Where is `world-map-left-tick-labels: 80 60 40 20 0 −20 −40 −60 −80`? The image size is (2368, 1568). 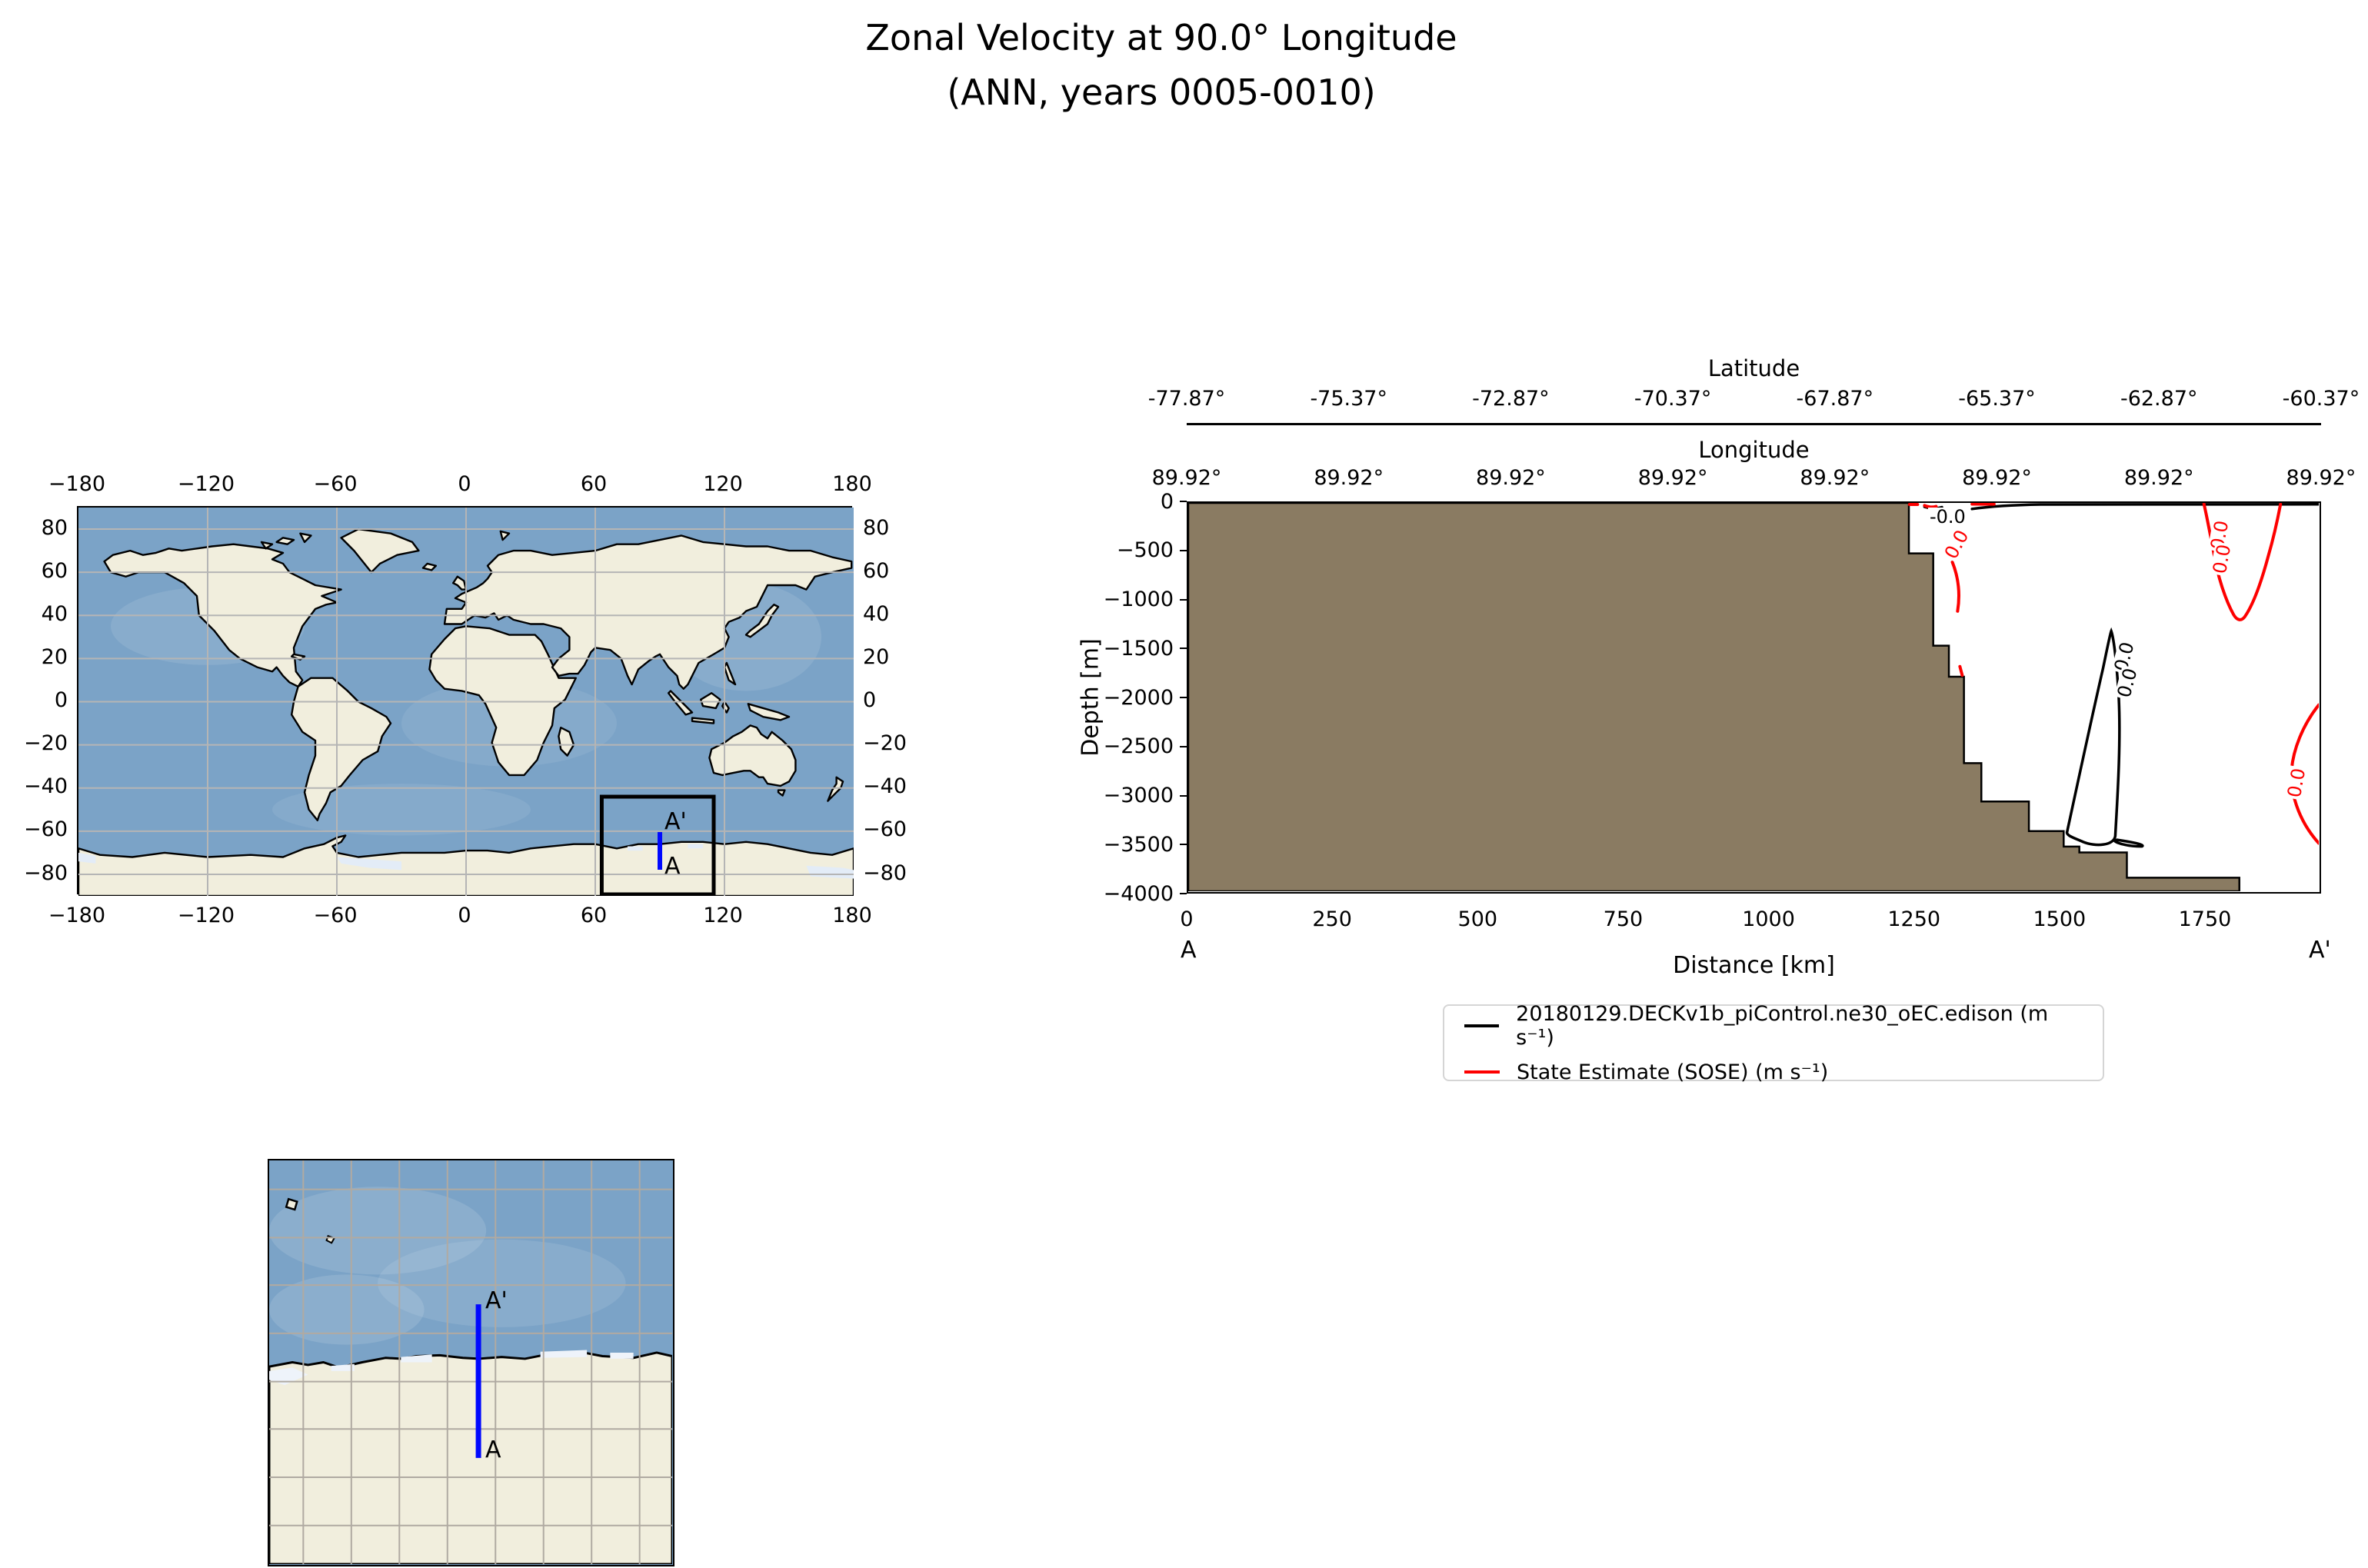
world-map-left-tick-labels: 80 60 40 20 0 −20 −40 −60 −80 is located at coordinates (46, 700).